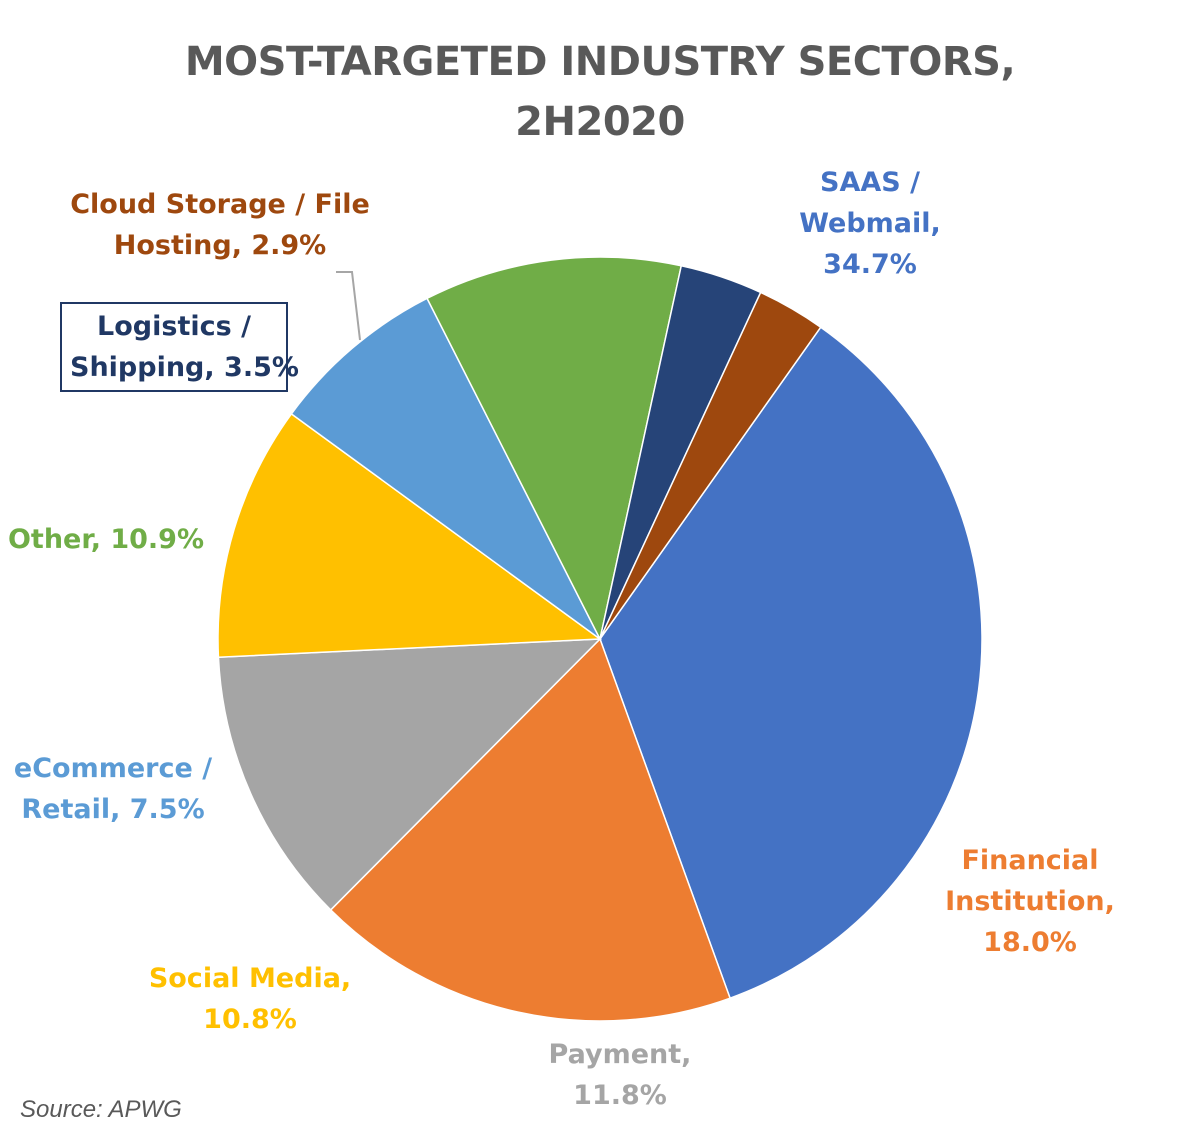 Image resolution: width=1200 pixels, height=1141 pixels. I want to click on label-saas-line-2: Webmail,, so click(870, 223).